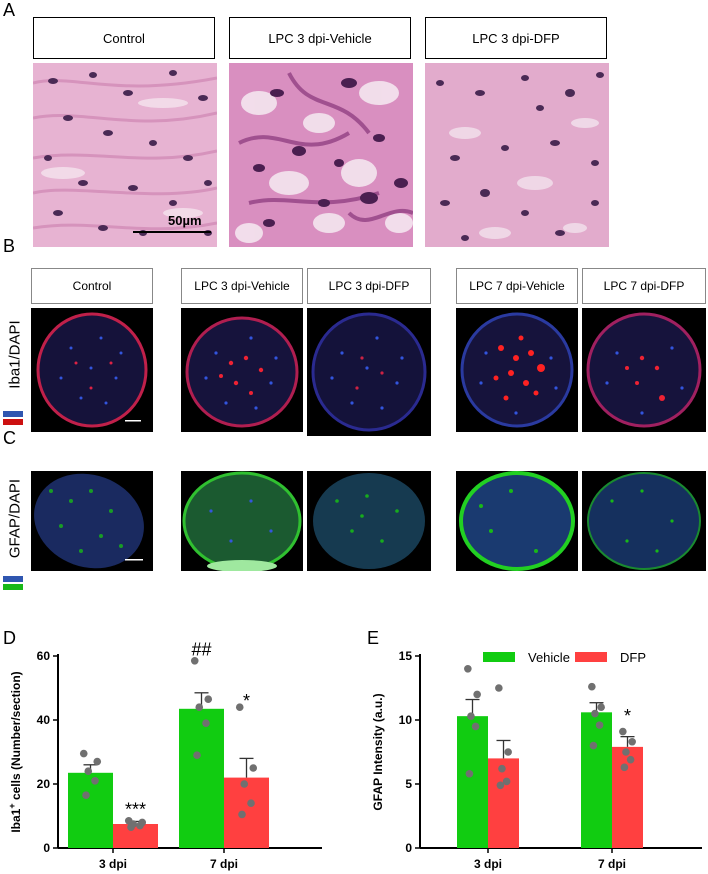 The height and width of the screenshot is (874, 708). What do you see at coordinates (16, 820) in the screenshot?
I see `y-axis-label-main: Iba1` at bounding box center [16, 820].